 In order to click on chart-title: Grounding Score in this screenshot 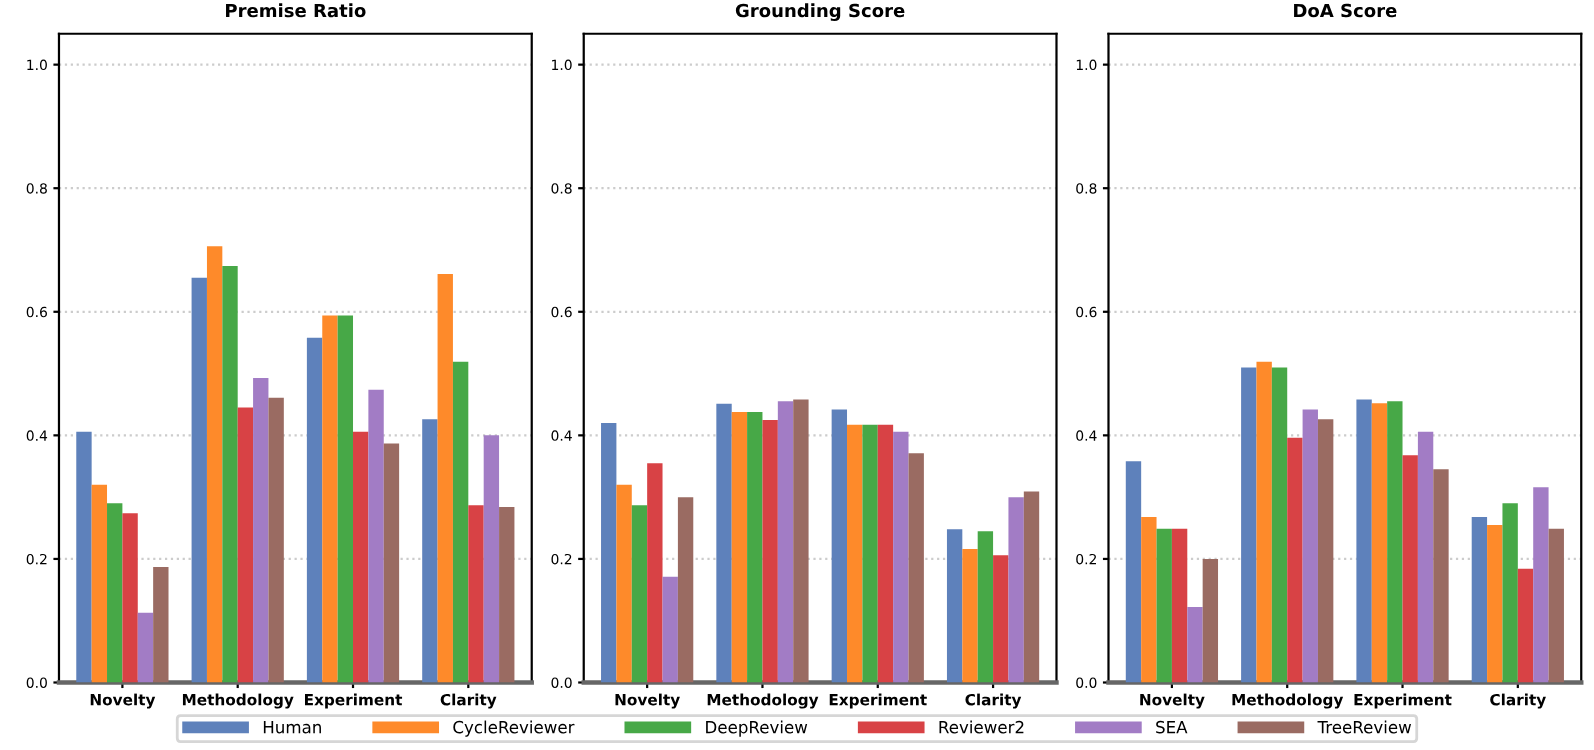, I will do `click(820, 12)`.